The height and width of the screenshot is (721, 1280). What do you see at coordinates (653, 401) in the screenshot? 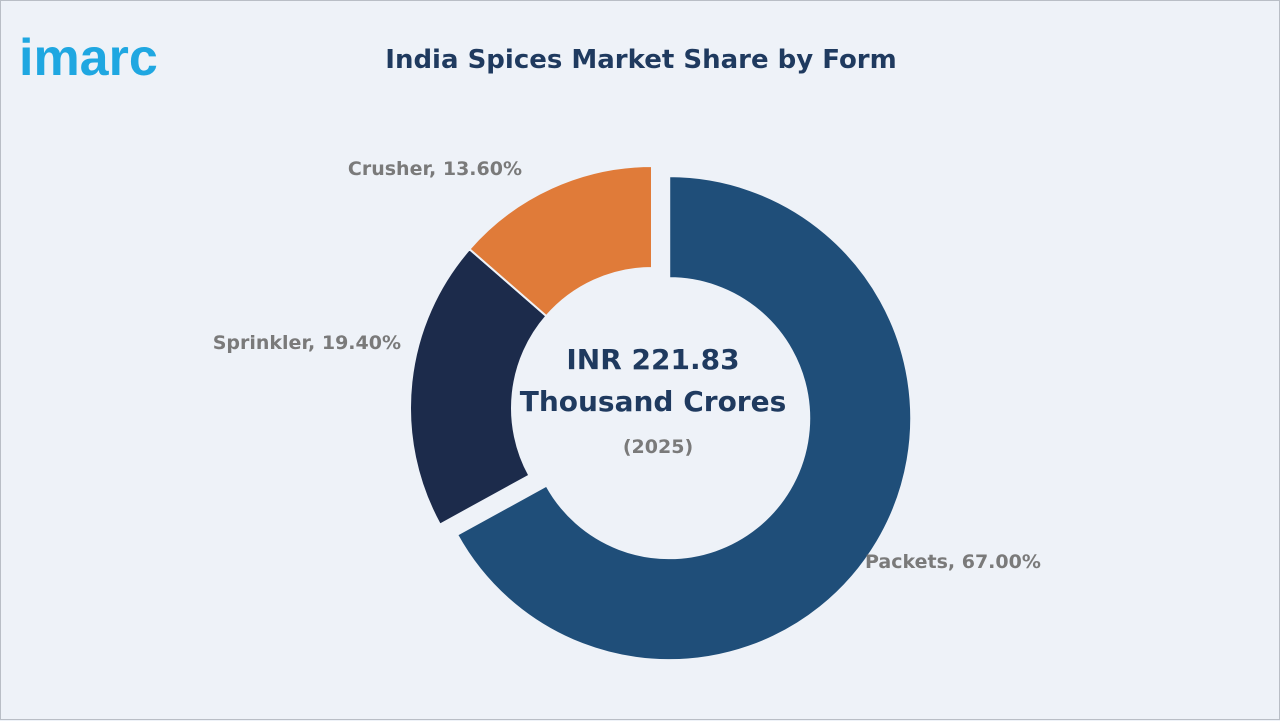
I see `center-total-unit: Thousand Crores` at bounding box center [653, 401].